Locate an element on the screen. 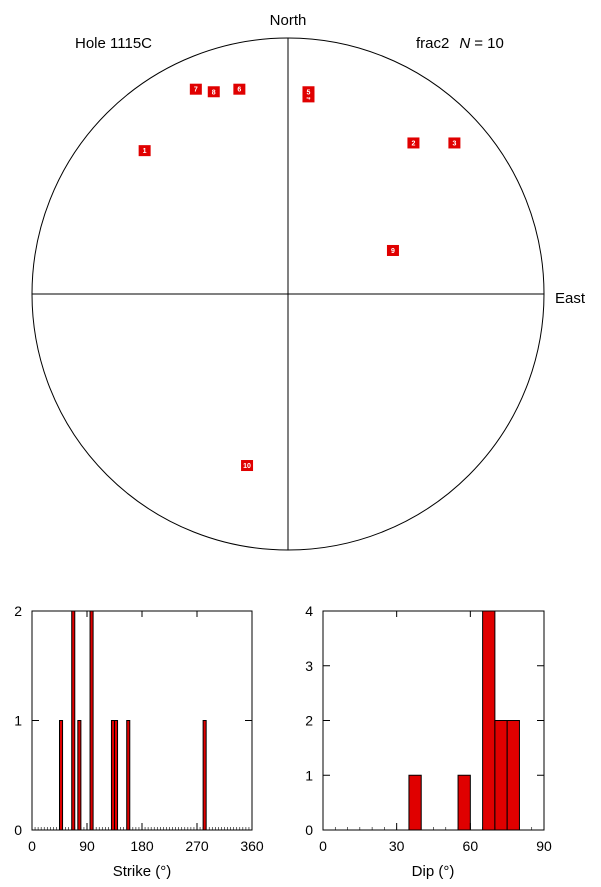 This screenshot has height=887, width=601. strike-x-tick-label: 180 is located at coordinates (142, 846).